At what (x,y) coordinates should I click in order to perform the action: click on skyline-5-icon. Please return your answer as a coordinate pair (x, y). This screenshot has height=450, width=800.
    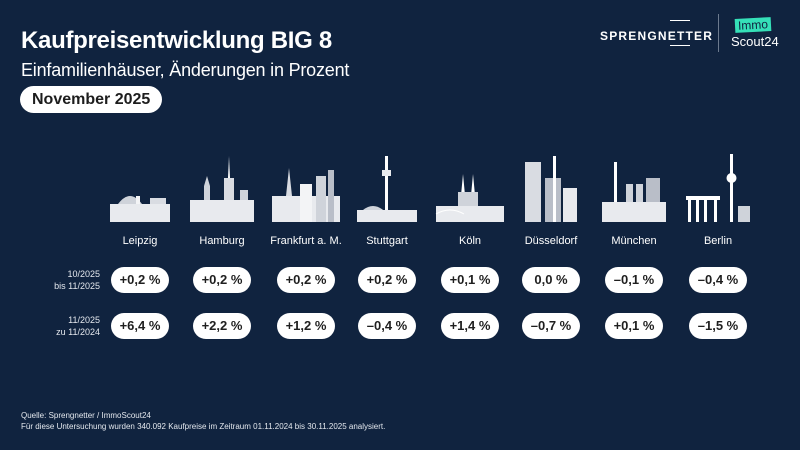
    Looking at the image, I should click on (551, 189).